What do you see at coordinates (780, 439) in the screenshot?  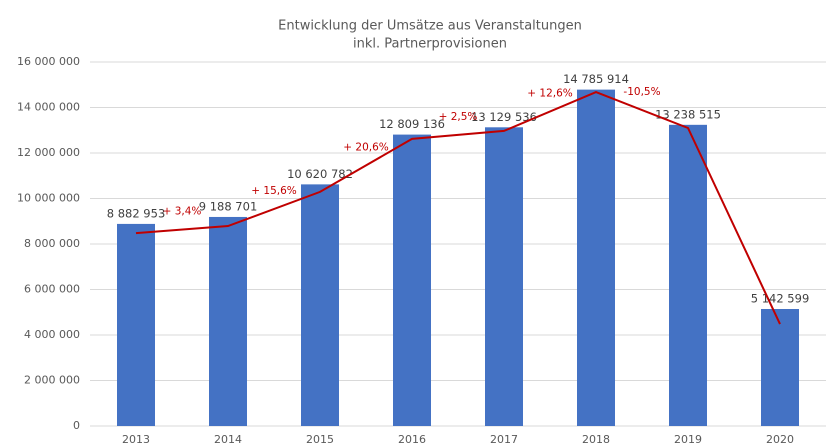 I see `x-tick-label: 2020` at bounding box center [780, 439].